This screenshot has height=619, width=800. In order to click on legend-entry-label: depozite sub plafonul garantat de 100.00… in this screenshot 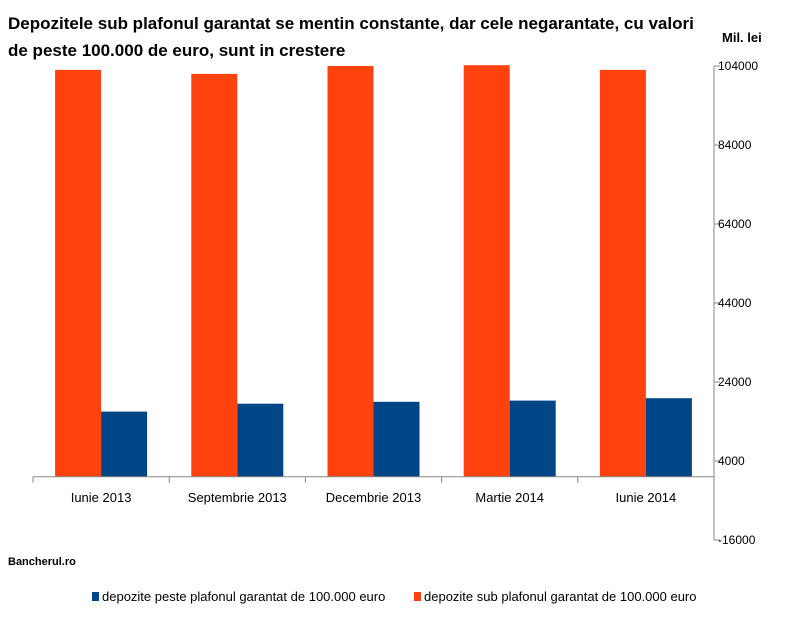, I will do `click(560, 596)`.